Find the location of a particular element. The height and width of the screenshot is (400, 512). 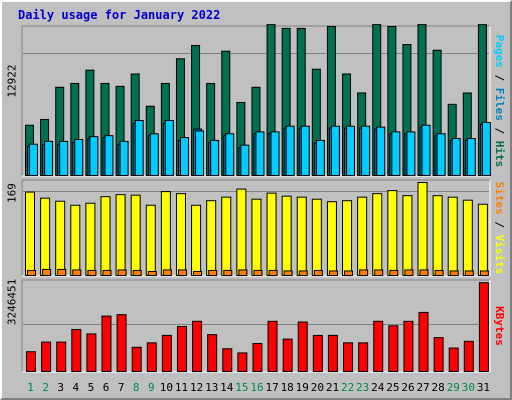

day-label: 5 is located at coordinates (91, 387).